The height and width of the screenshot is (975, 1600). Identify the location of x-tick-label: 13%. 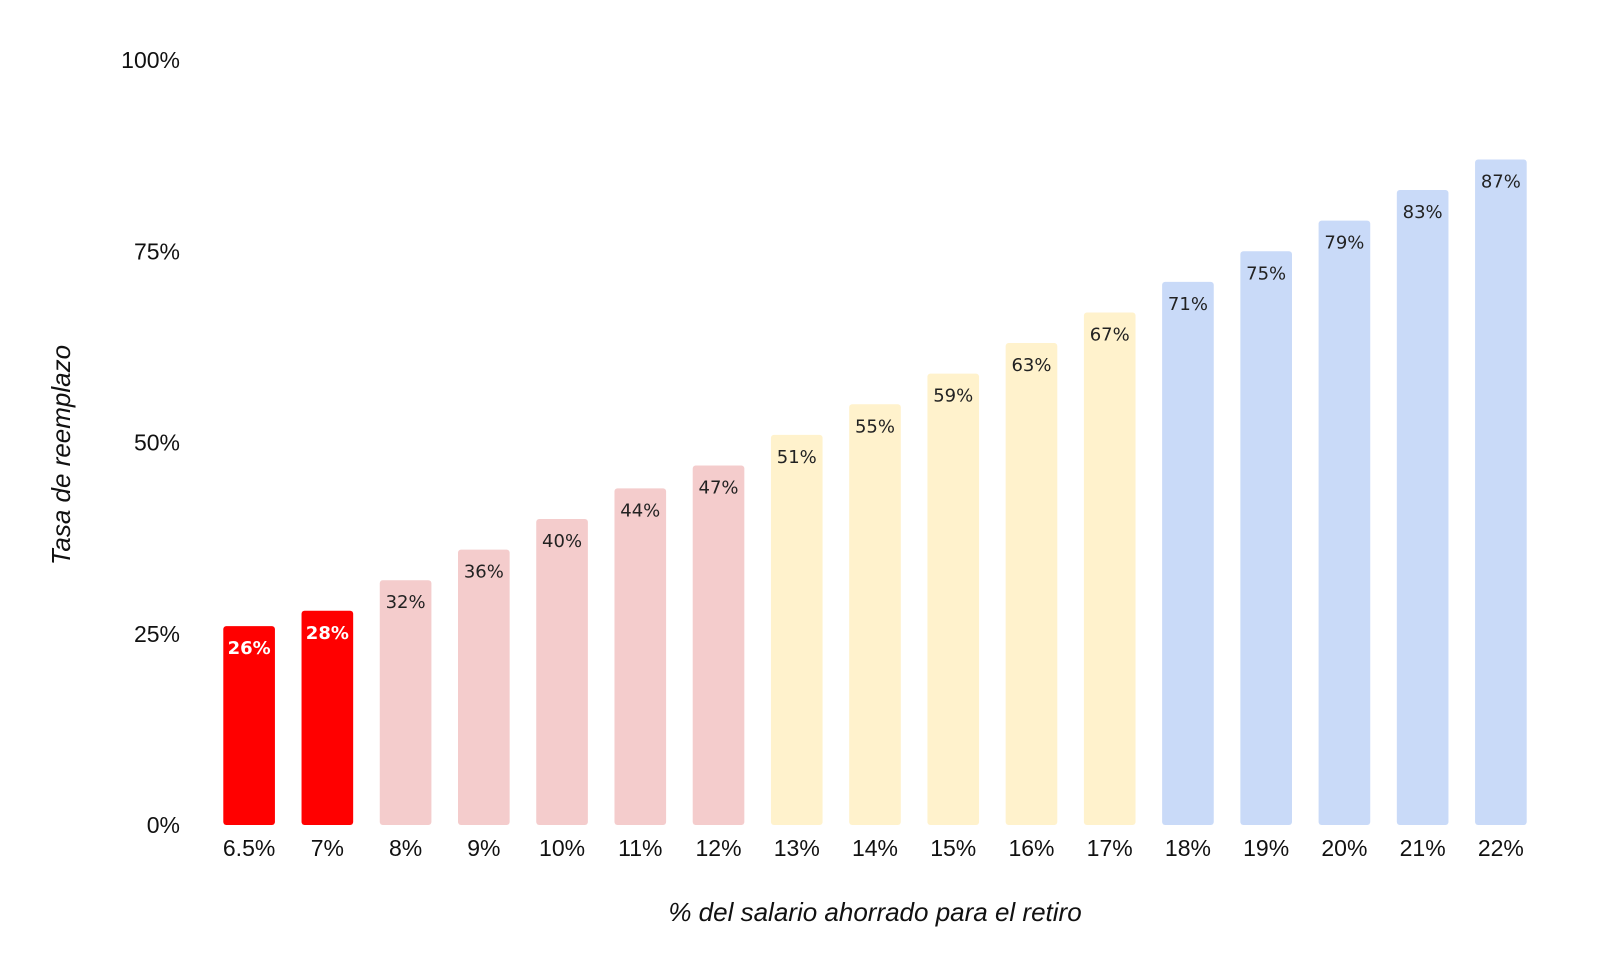
(797, 848).